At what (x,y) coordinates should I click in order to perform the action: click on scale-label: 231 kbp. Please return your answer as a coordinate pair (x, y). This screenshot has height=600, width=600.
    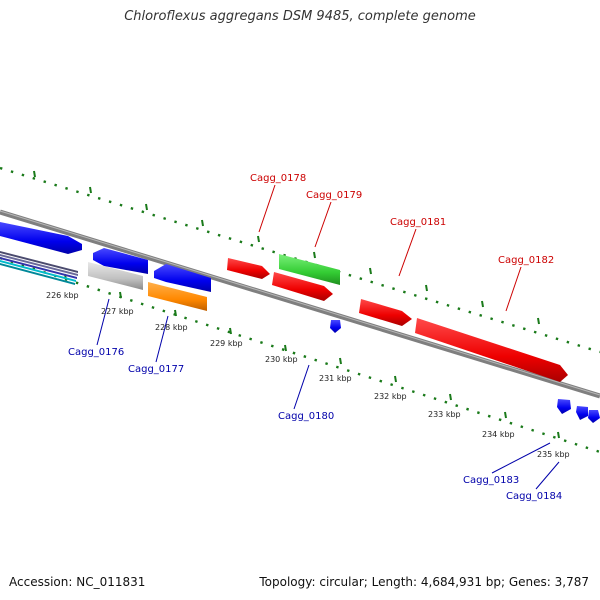
    Looking at the image, I should click on (335, 378).